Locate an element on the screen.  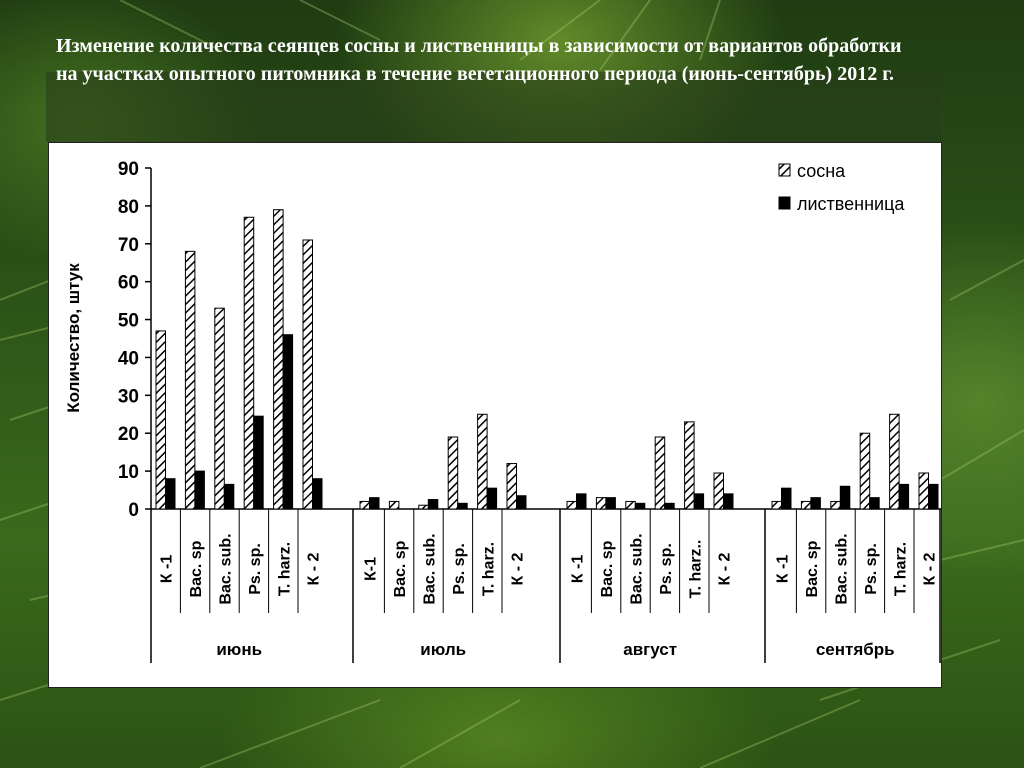
y-tick-label: 10 is located at coordinates (128, 472).